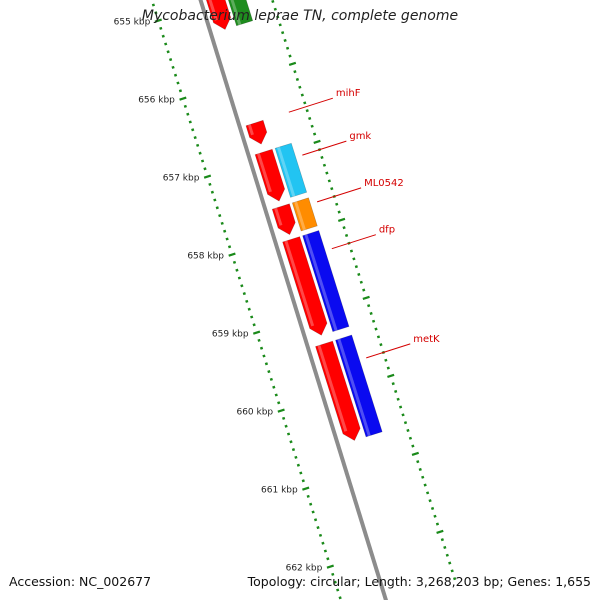  Describe the element at coordinates (387, 230) in the screenshot. I see `gene-label: dfp` at that location.